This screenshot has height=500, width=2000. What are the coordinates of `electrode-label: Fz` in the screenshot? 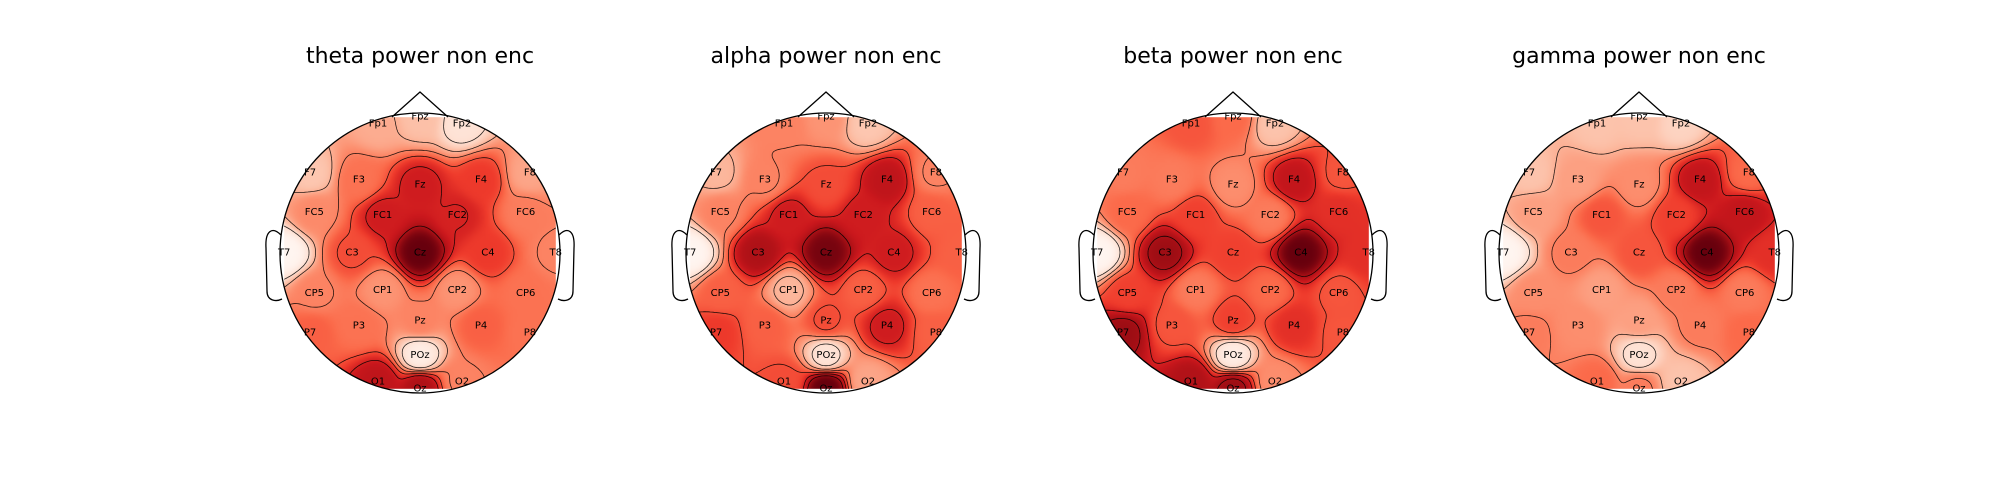 It's located at (1232, 185).